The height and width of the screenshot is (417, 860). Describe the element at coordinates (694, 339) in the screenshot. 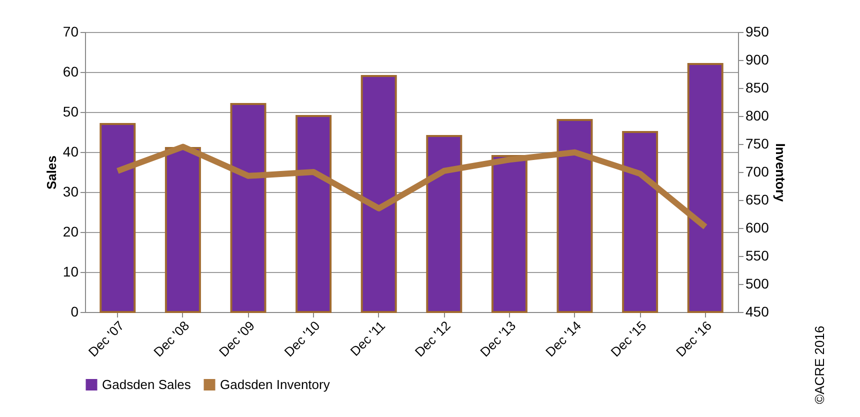

I see `x-tick-label: Dec '16` at that location.